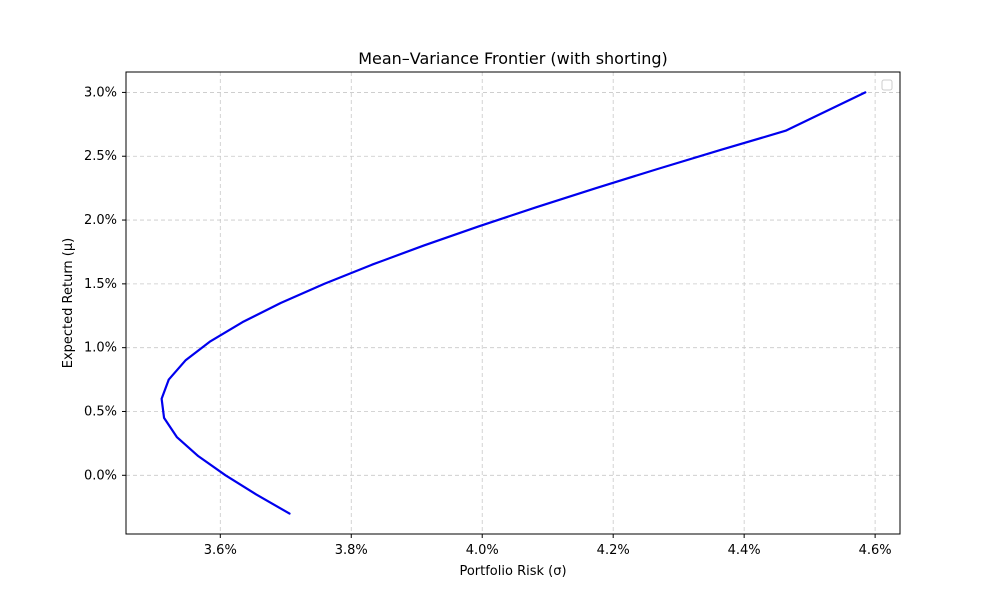 The image size is (1000, 600). I want to click on legend-box, so click(887, 85).